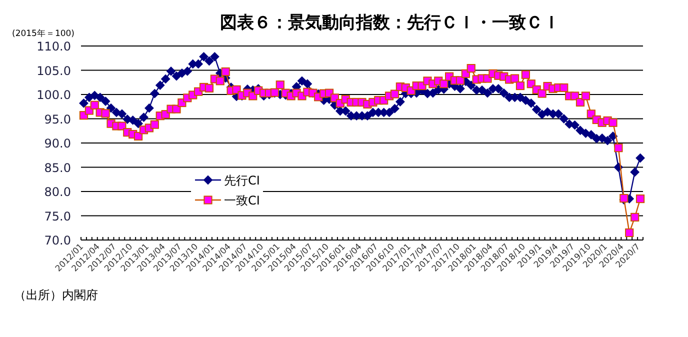  I want to click on y-tick-label: 105.0, so click(53, 71).